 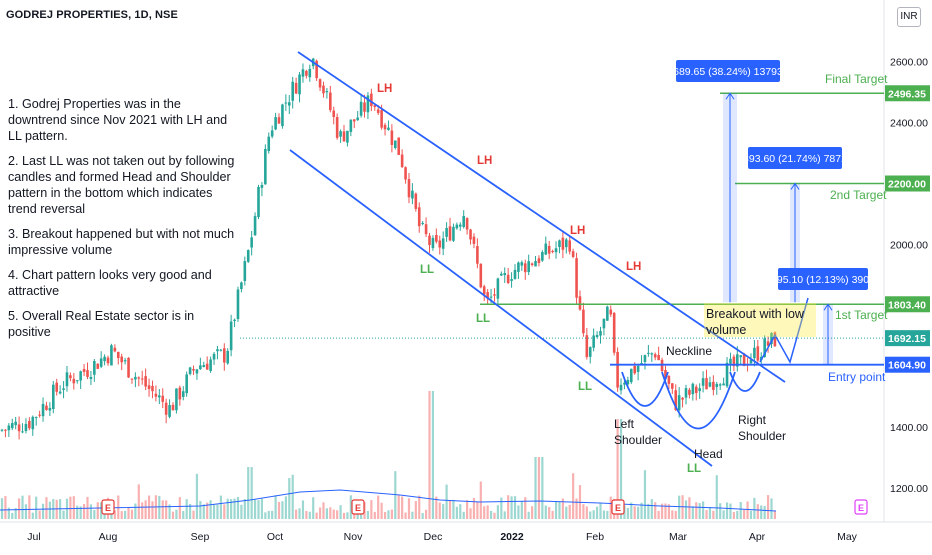 What do you see at coordinates (745, 381) in the screenshot?
I see `right-shoulder-arc` at bounding box center [745, 381].